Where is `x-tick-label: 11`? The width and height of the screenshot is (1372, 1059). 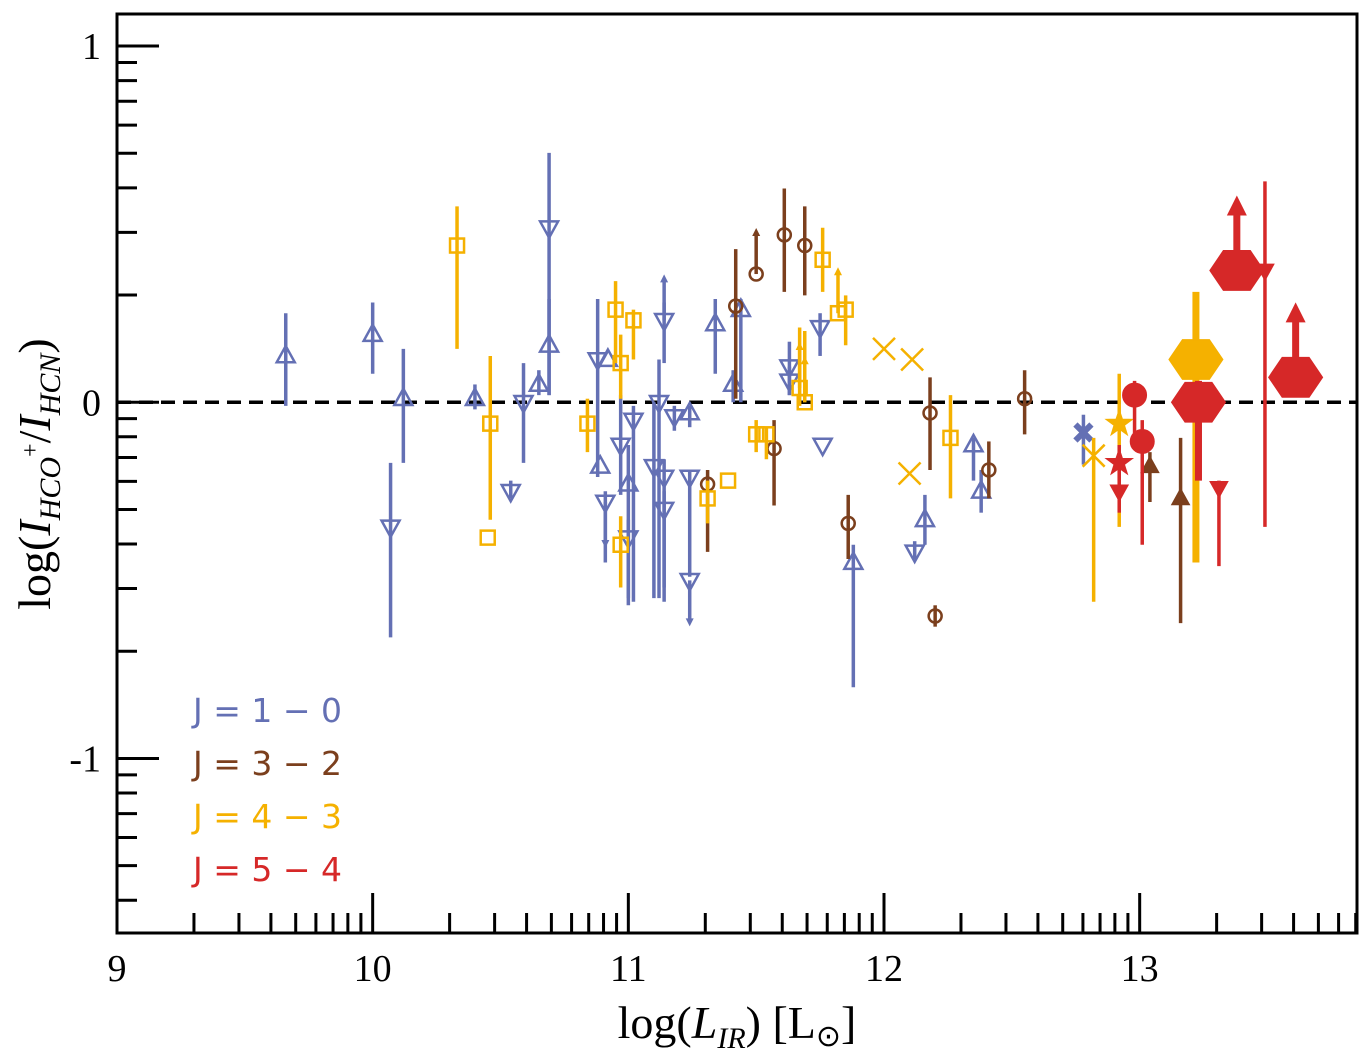
x-tick-label: 11 is located at coordinates (628, 969).